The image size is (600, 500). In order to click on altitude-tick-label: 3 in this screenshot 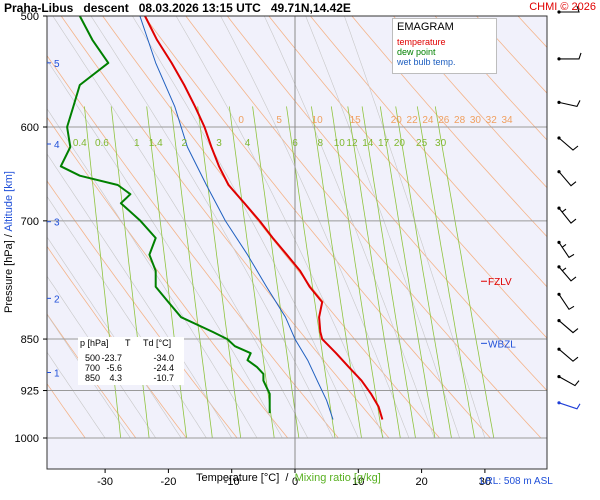, I will do `click(57, 223)`.